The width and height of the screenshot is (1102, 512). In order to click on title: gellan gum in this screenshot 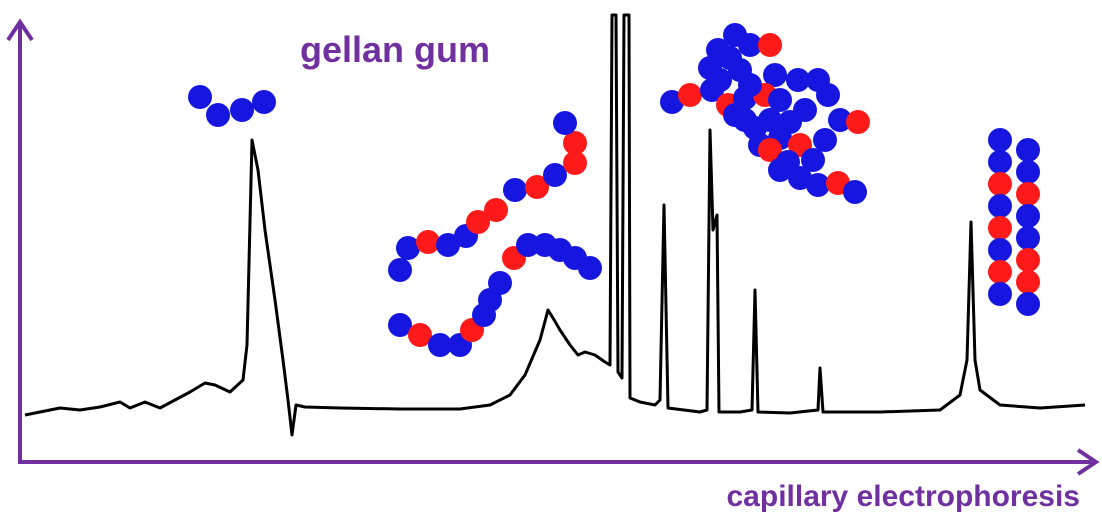, I will do `click(395, 49)`.